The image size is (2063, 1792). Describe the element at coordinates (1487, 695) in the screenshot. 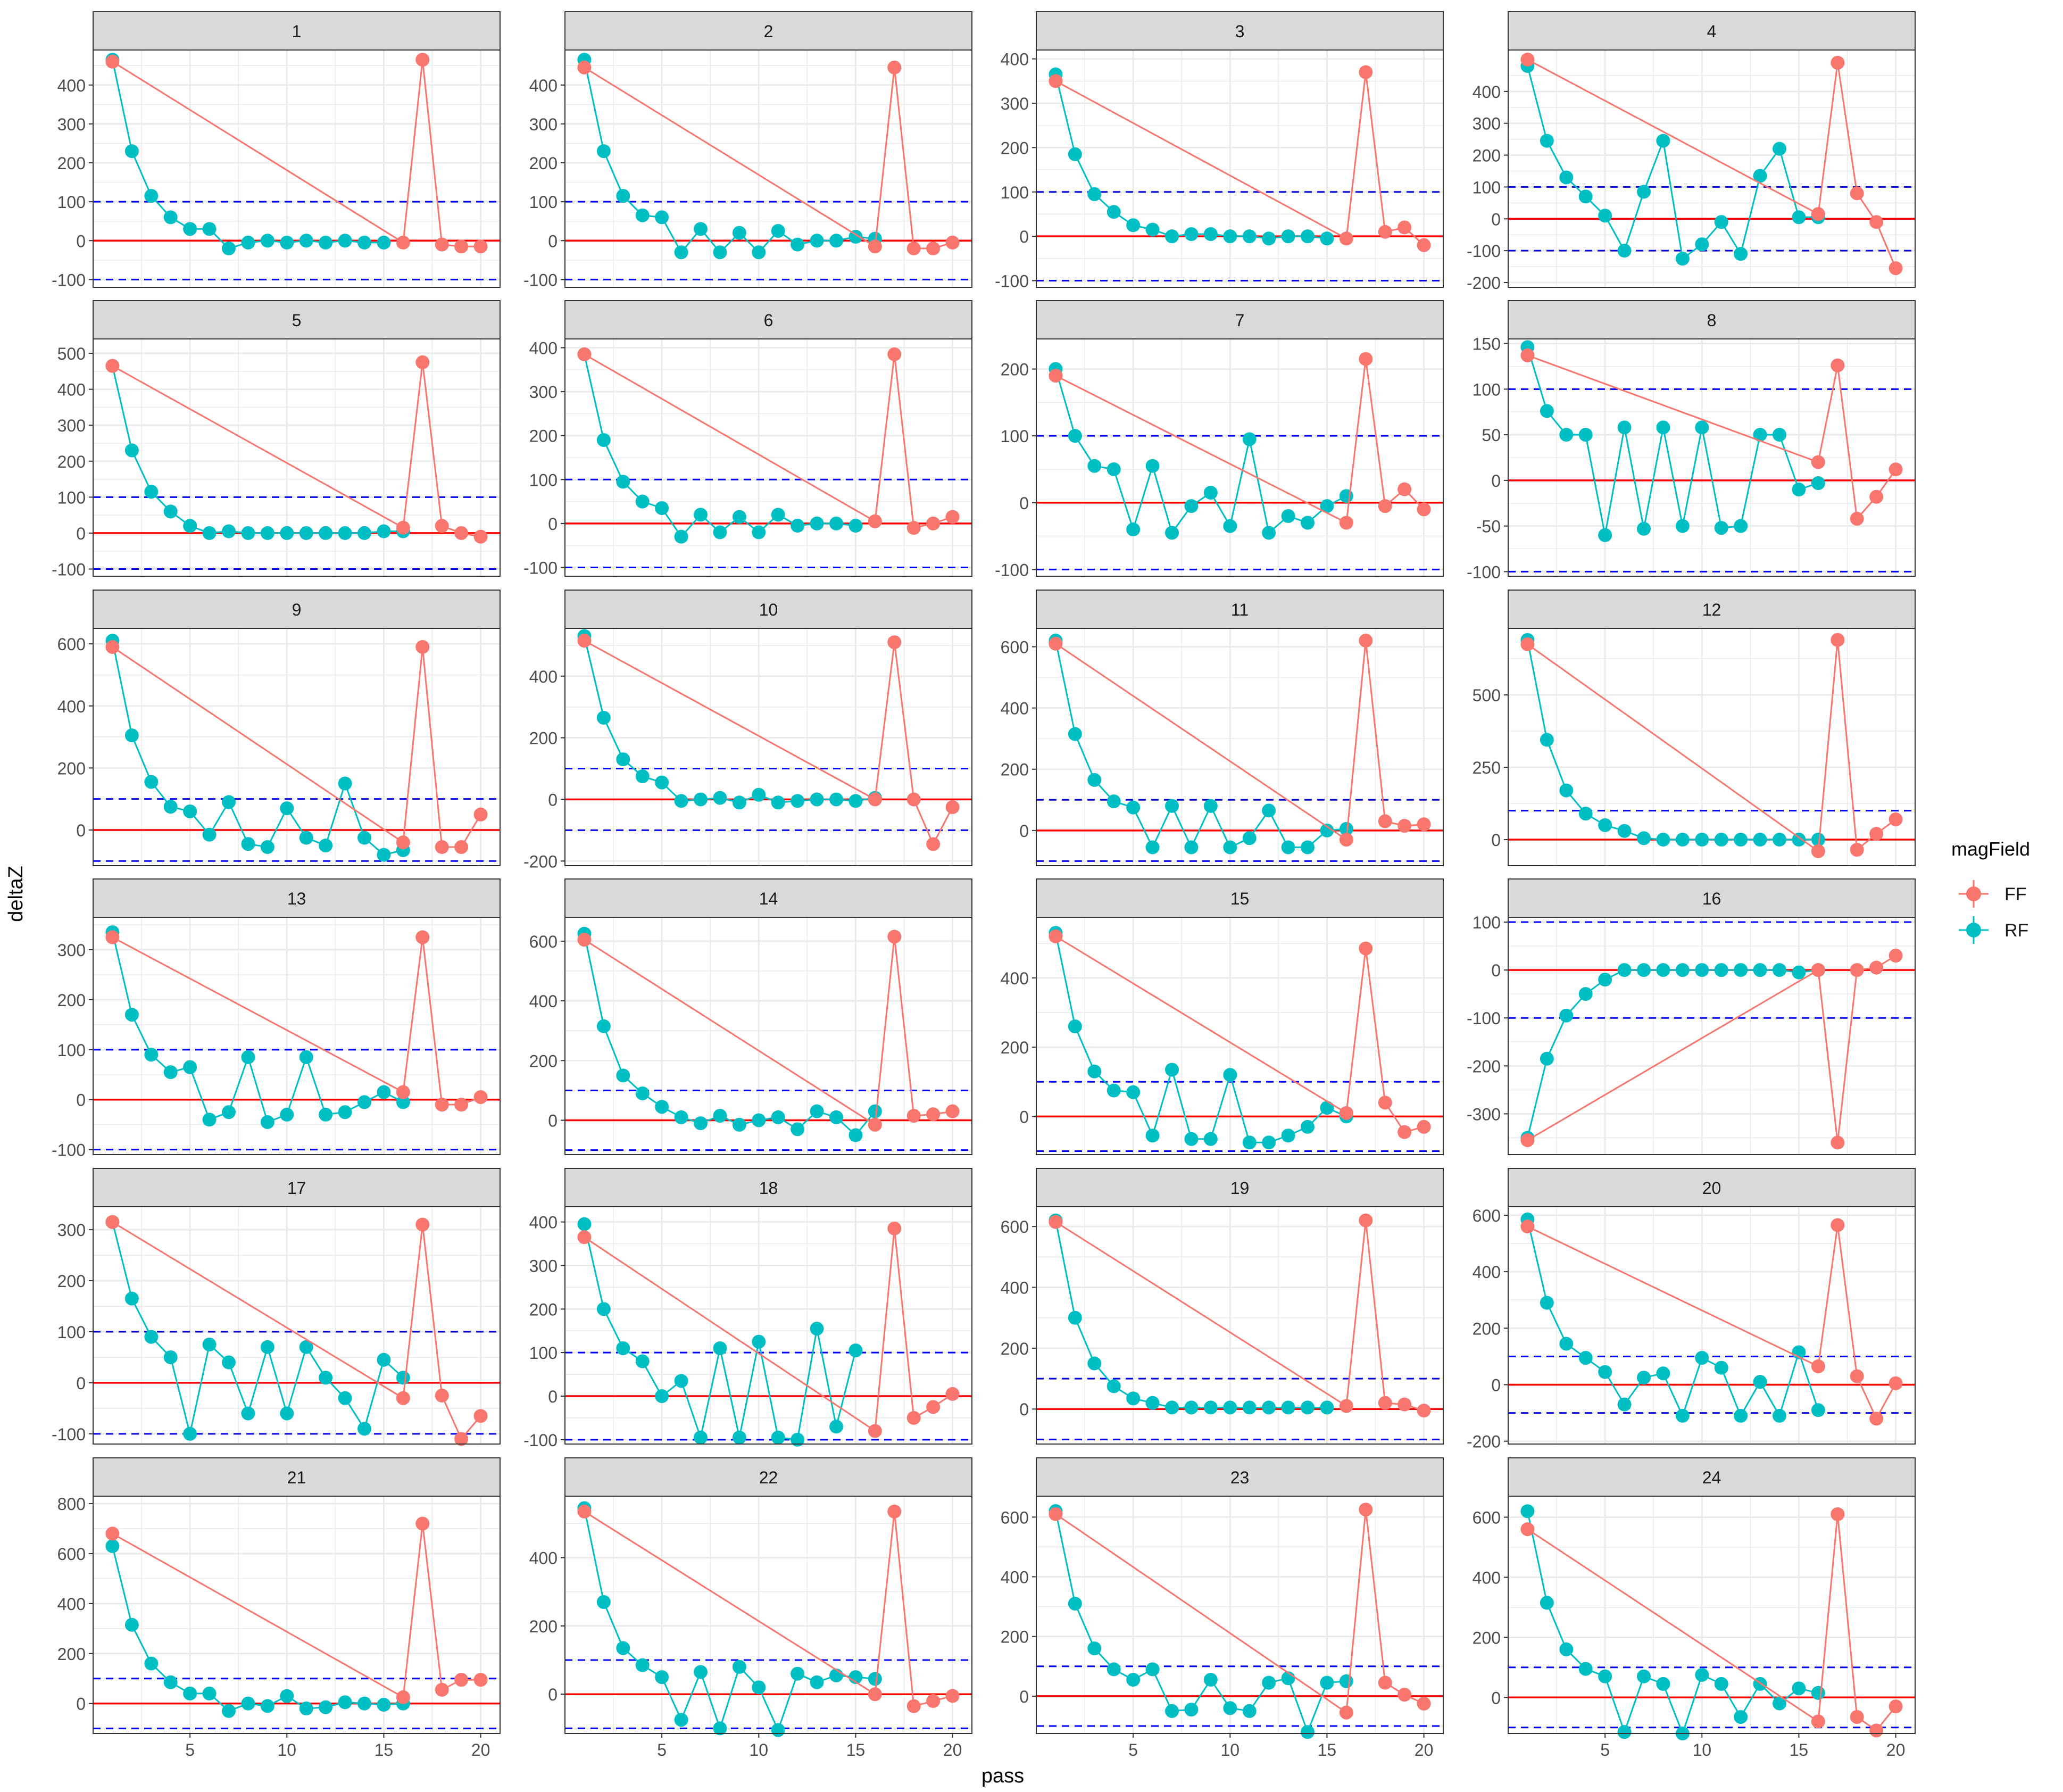

I see `y-tick-label: 500` at that location.